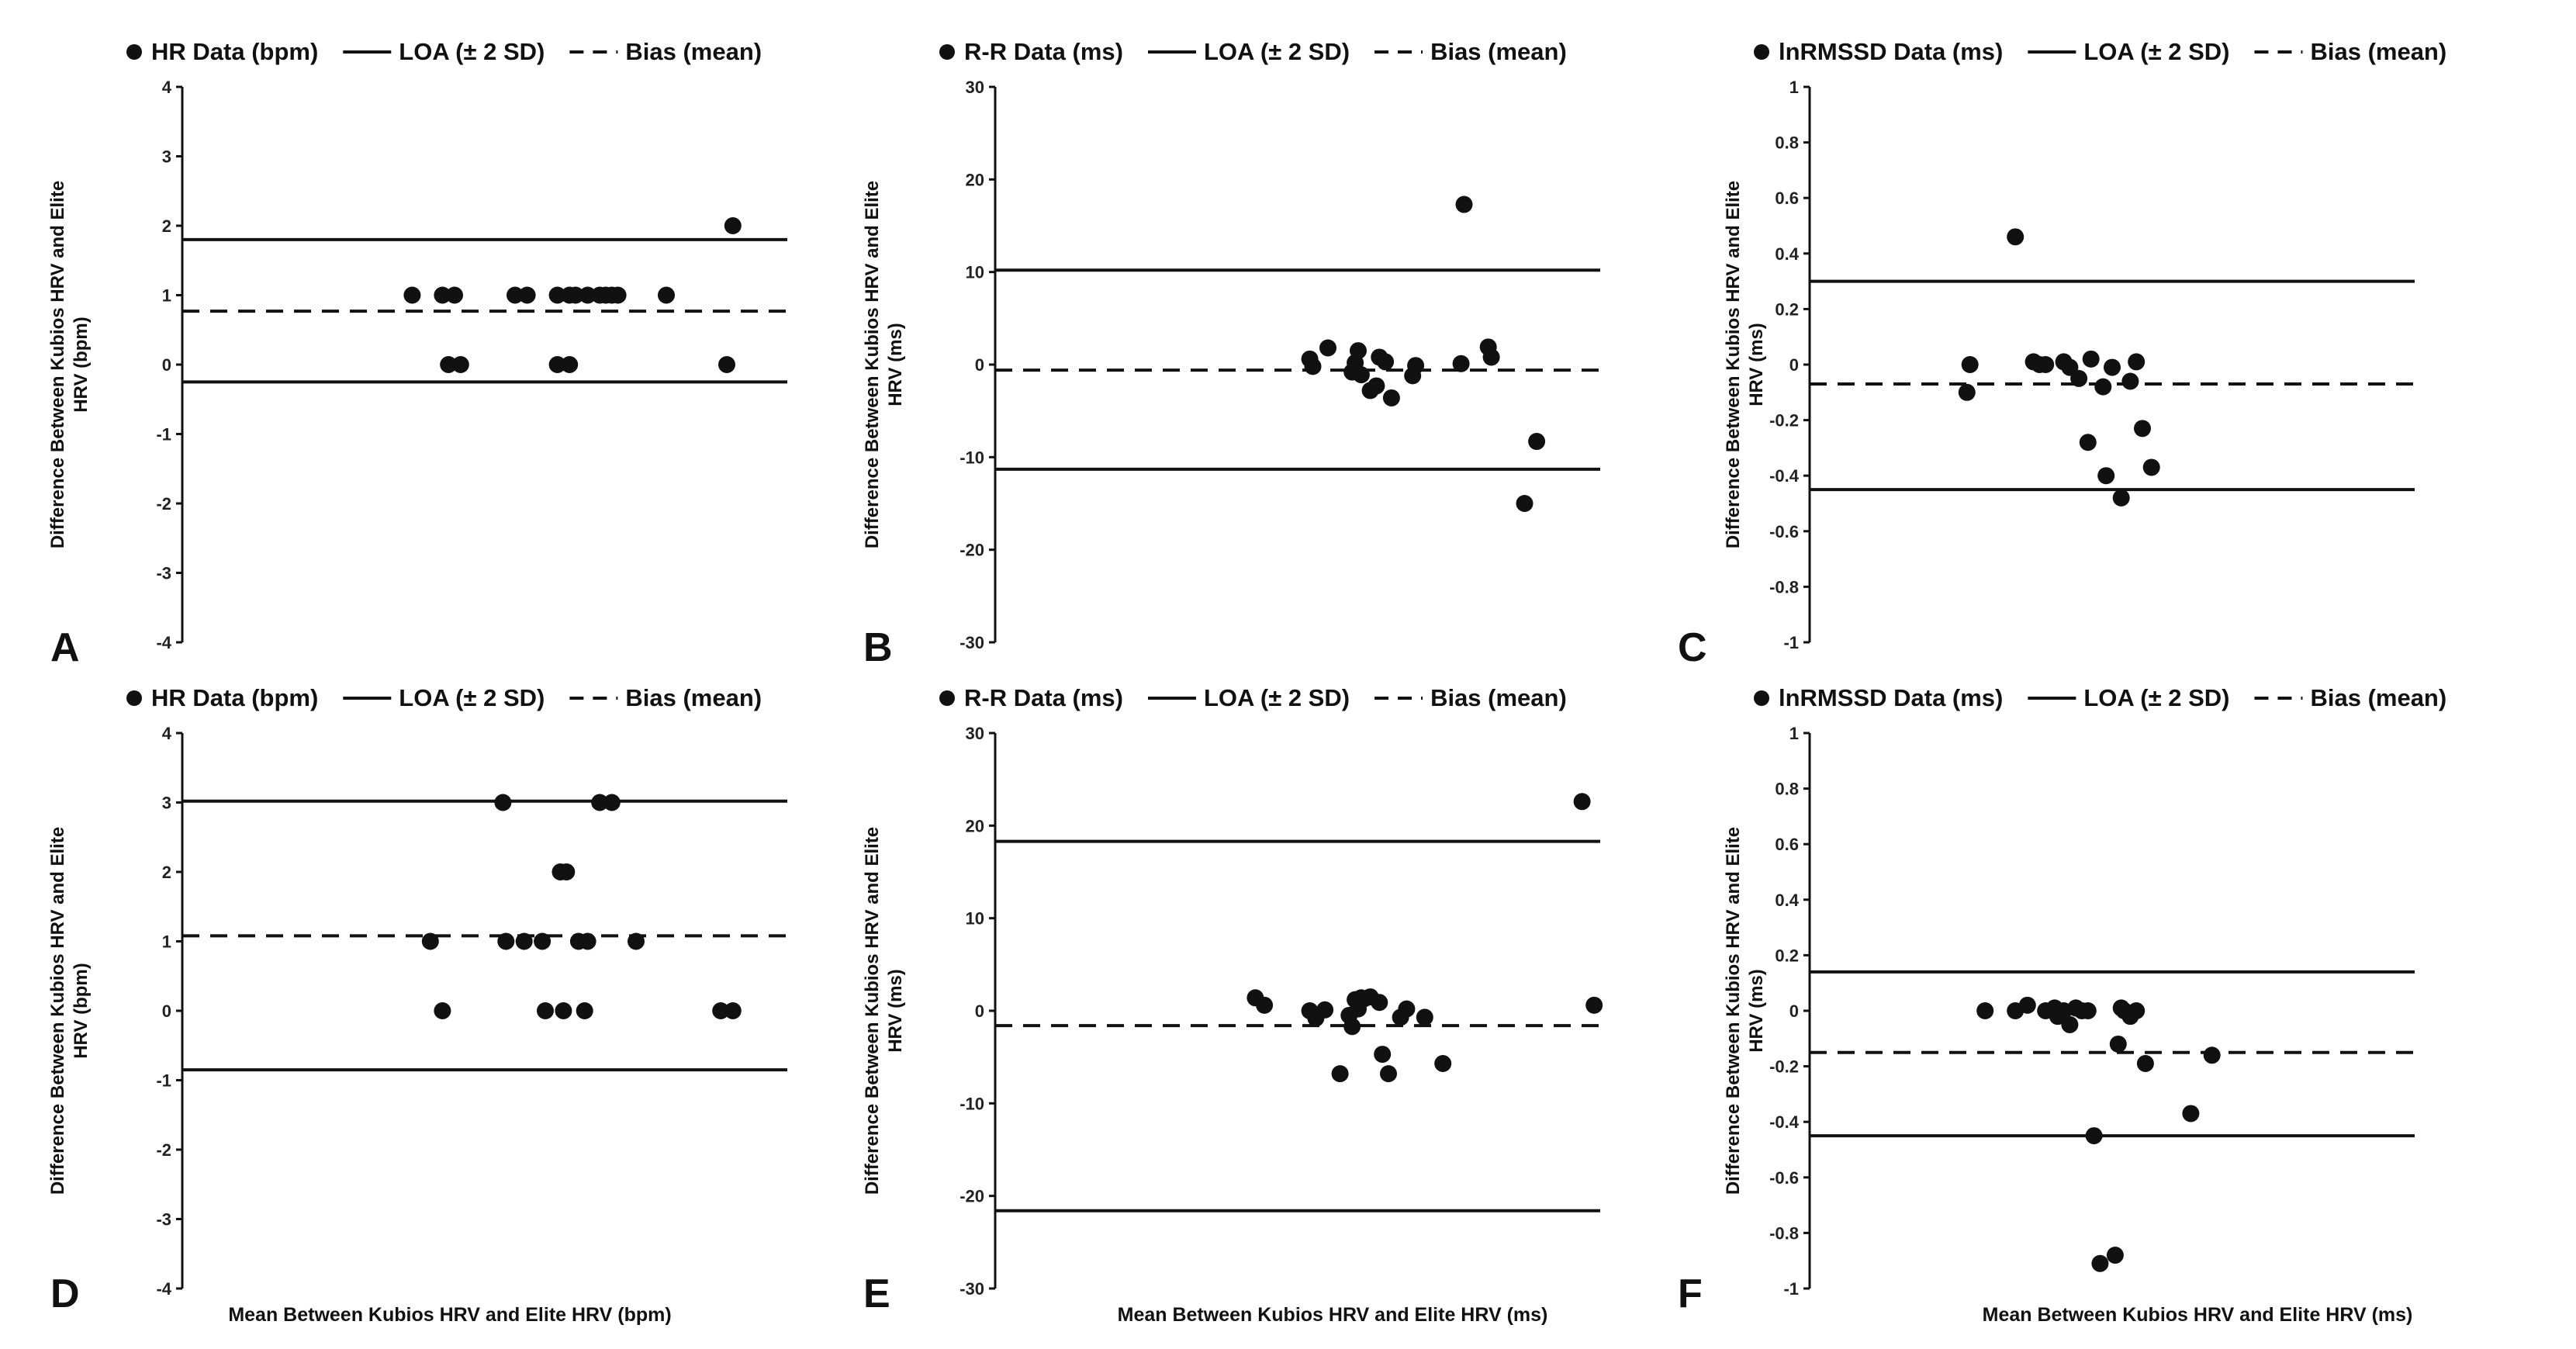  What do you see at coordinates (1784, 531) in the screenshot?
I see `panel-c-ytick-label: -0.6` at bounding box center [1784, 531].